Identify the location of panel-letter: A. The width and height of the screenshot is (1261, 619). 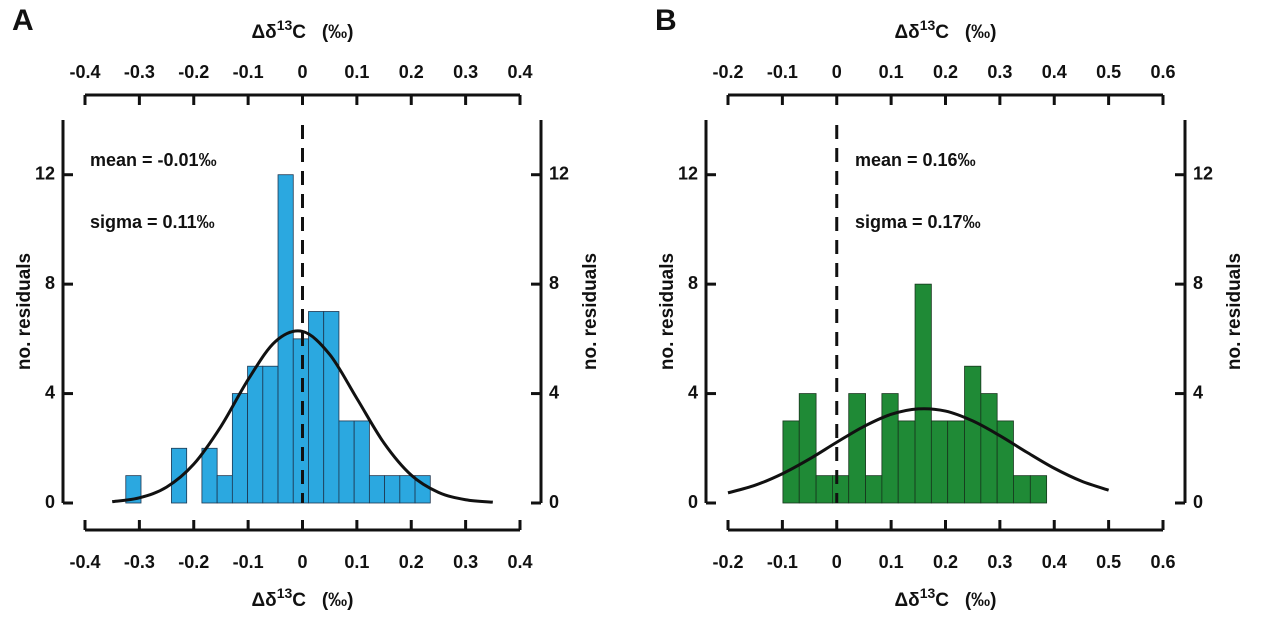
(23, 20).